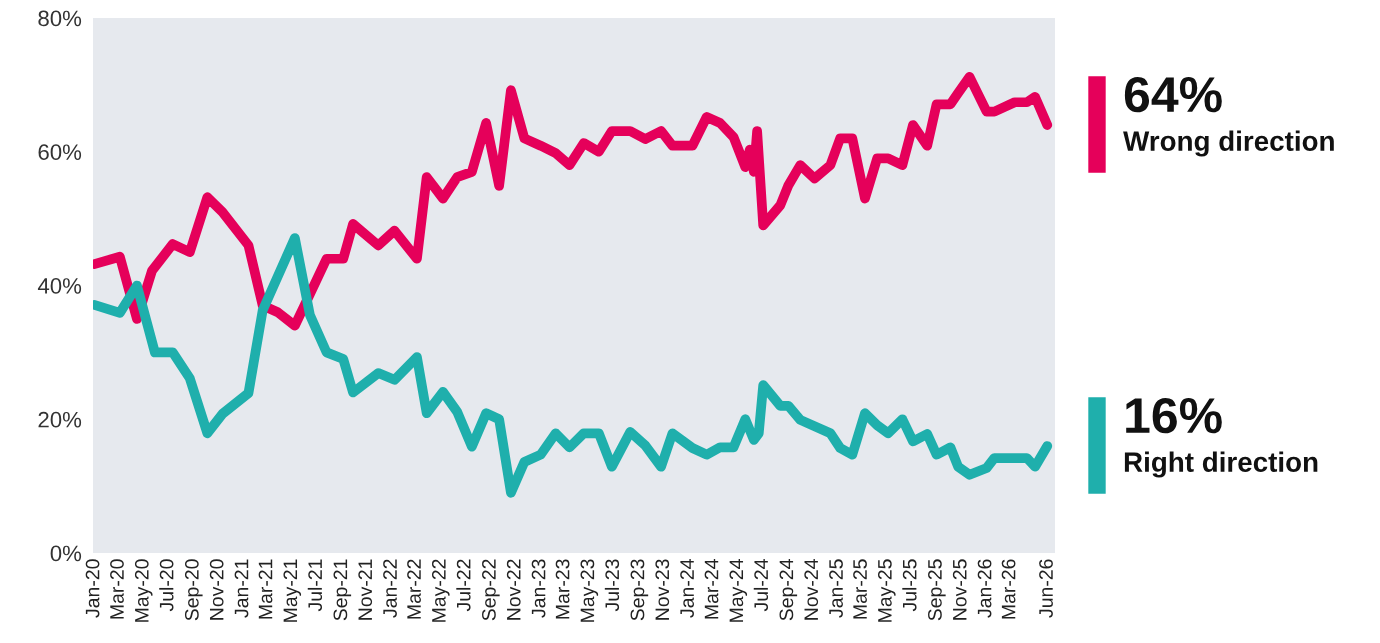 This screenshot has width=1380, height=643. I want to click on x-tick-label: May-20, so click(143, 590).